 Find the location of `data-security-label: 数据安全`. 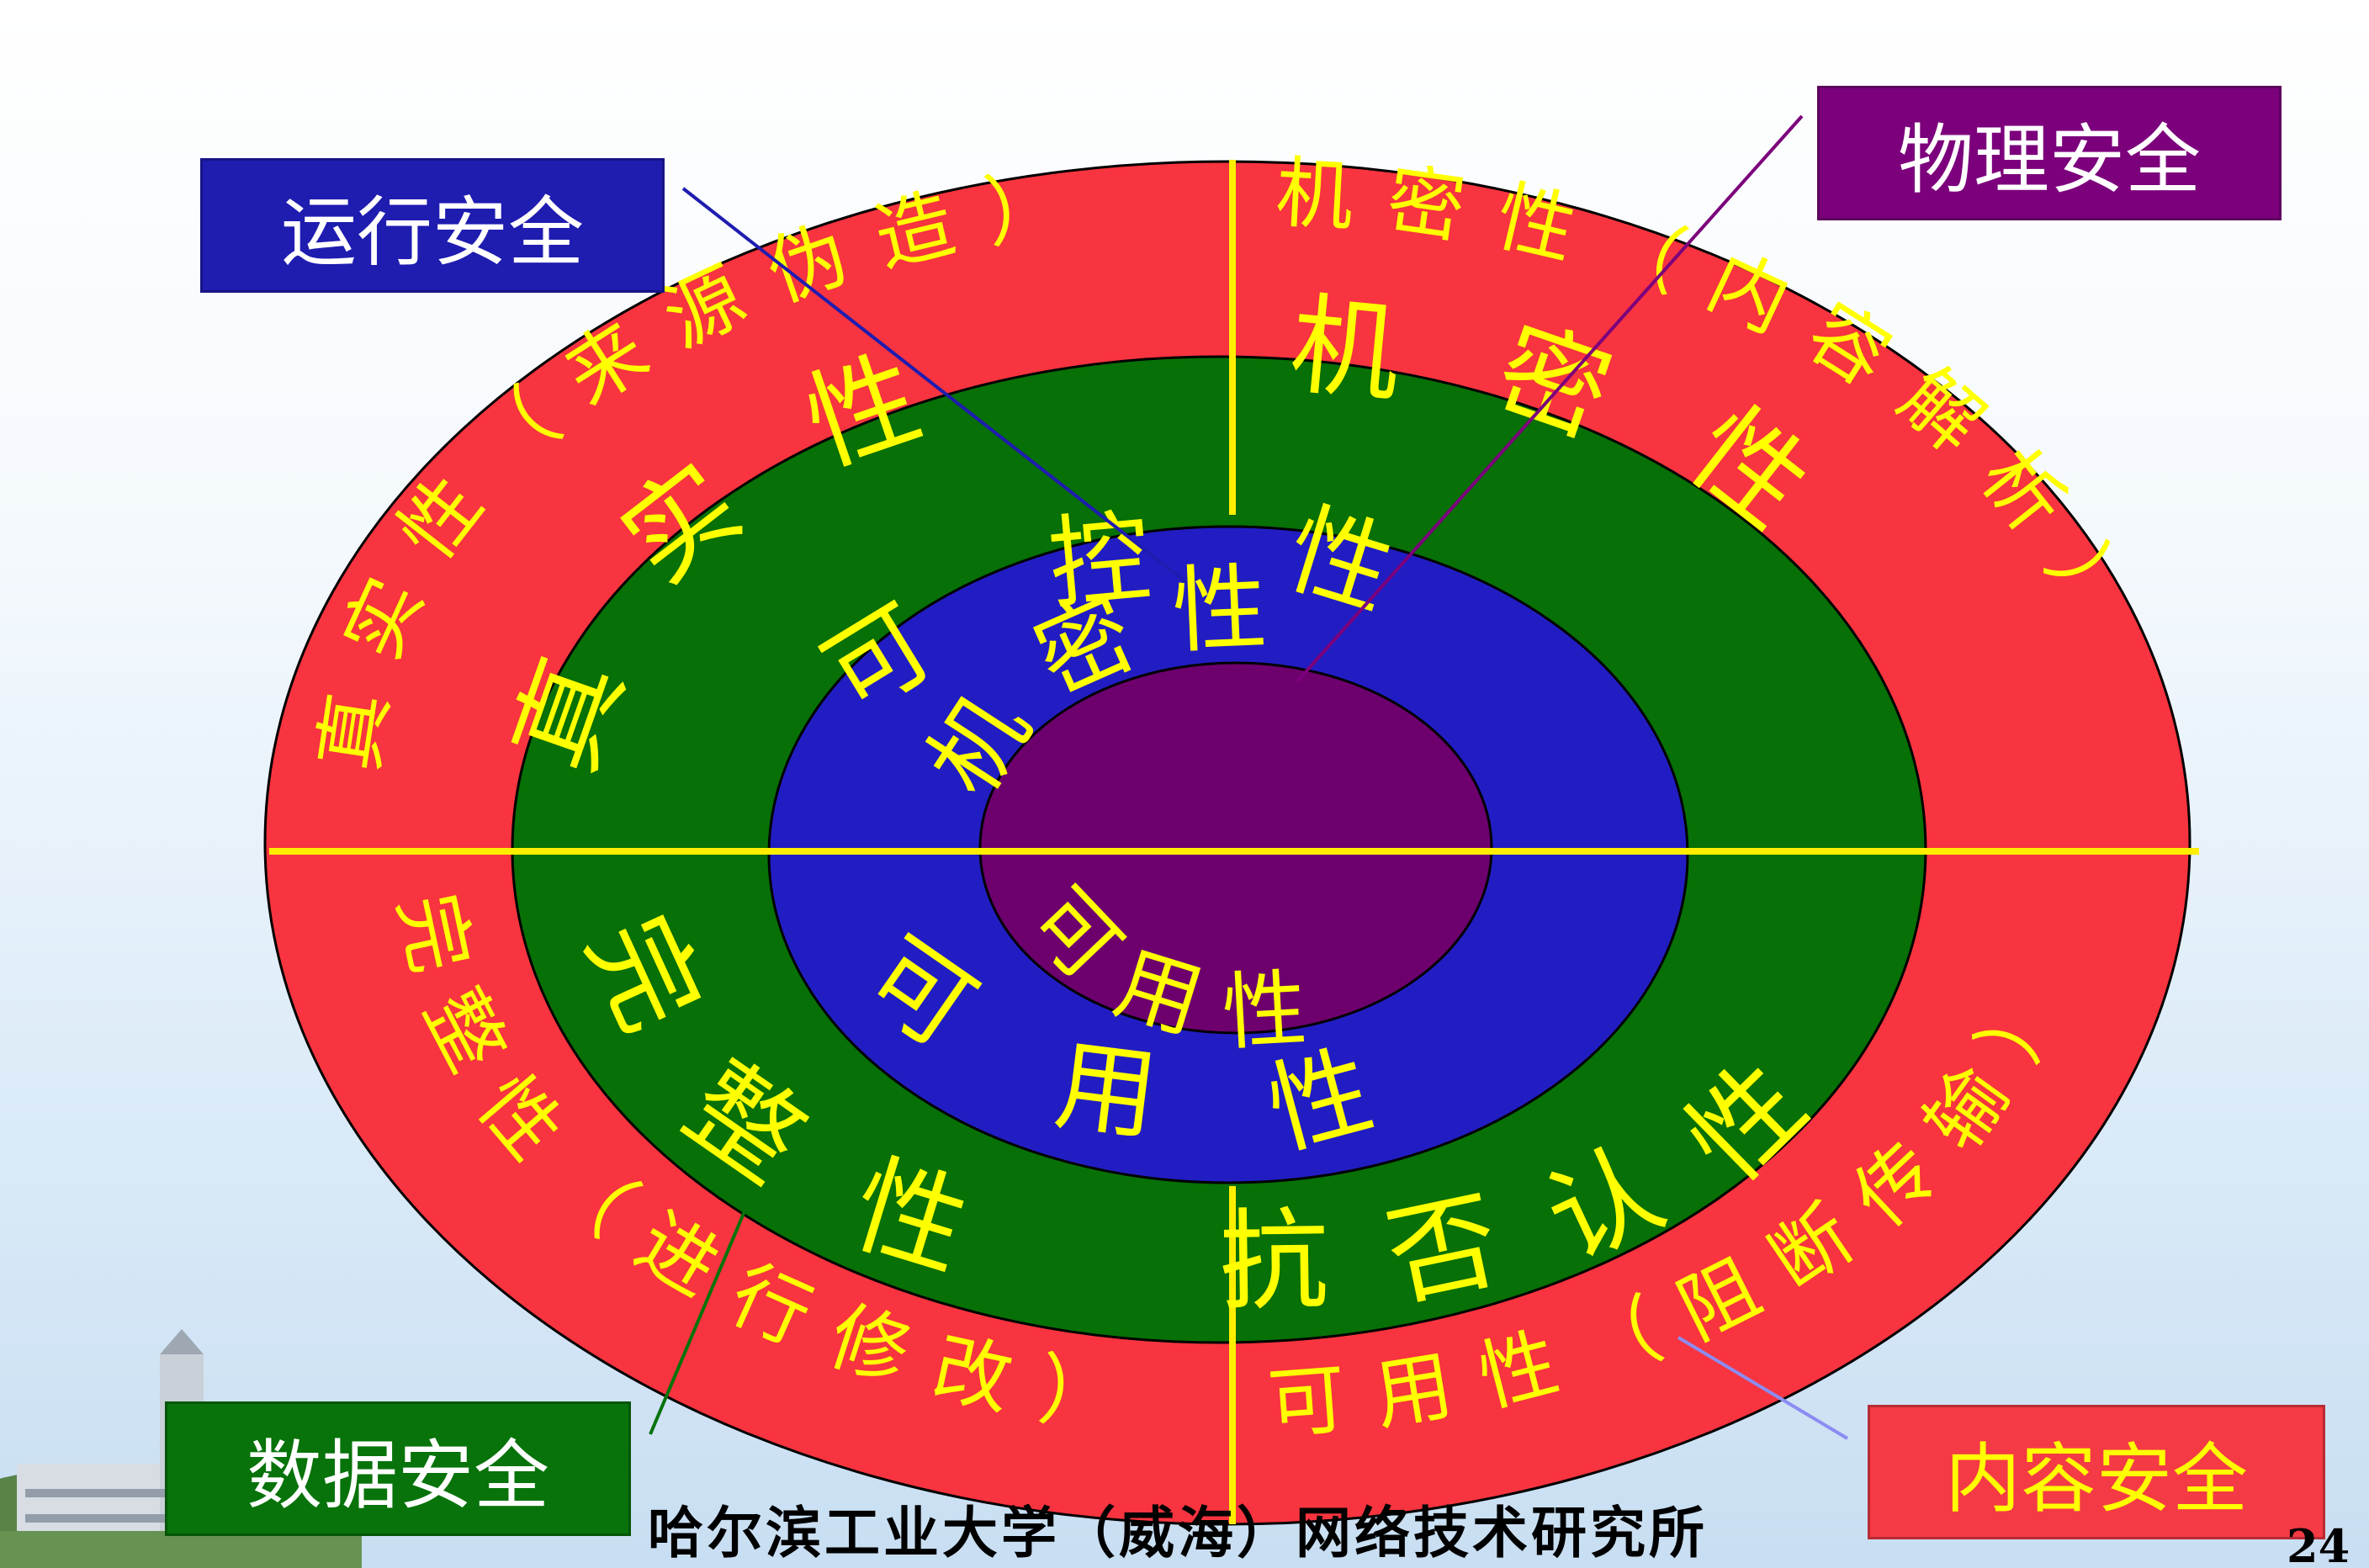

data-security-label: 数据安全 is located at coordinates (398, 1468).